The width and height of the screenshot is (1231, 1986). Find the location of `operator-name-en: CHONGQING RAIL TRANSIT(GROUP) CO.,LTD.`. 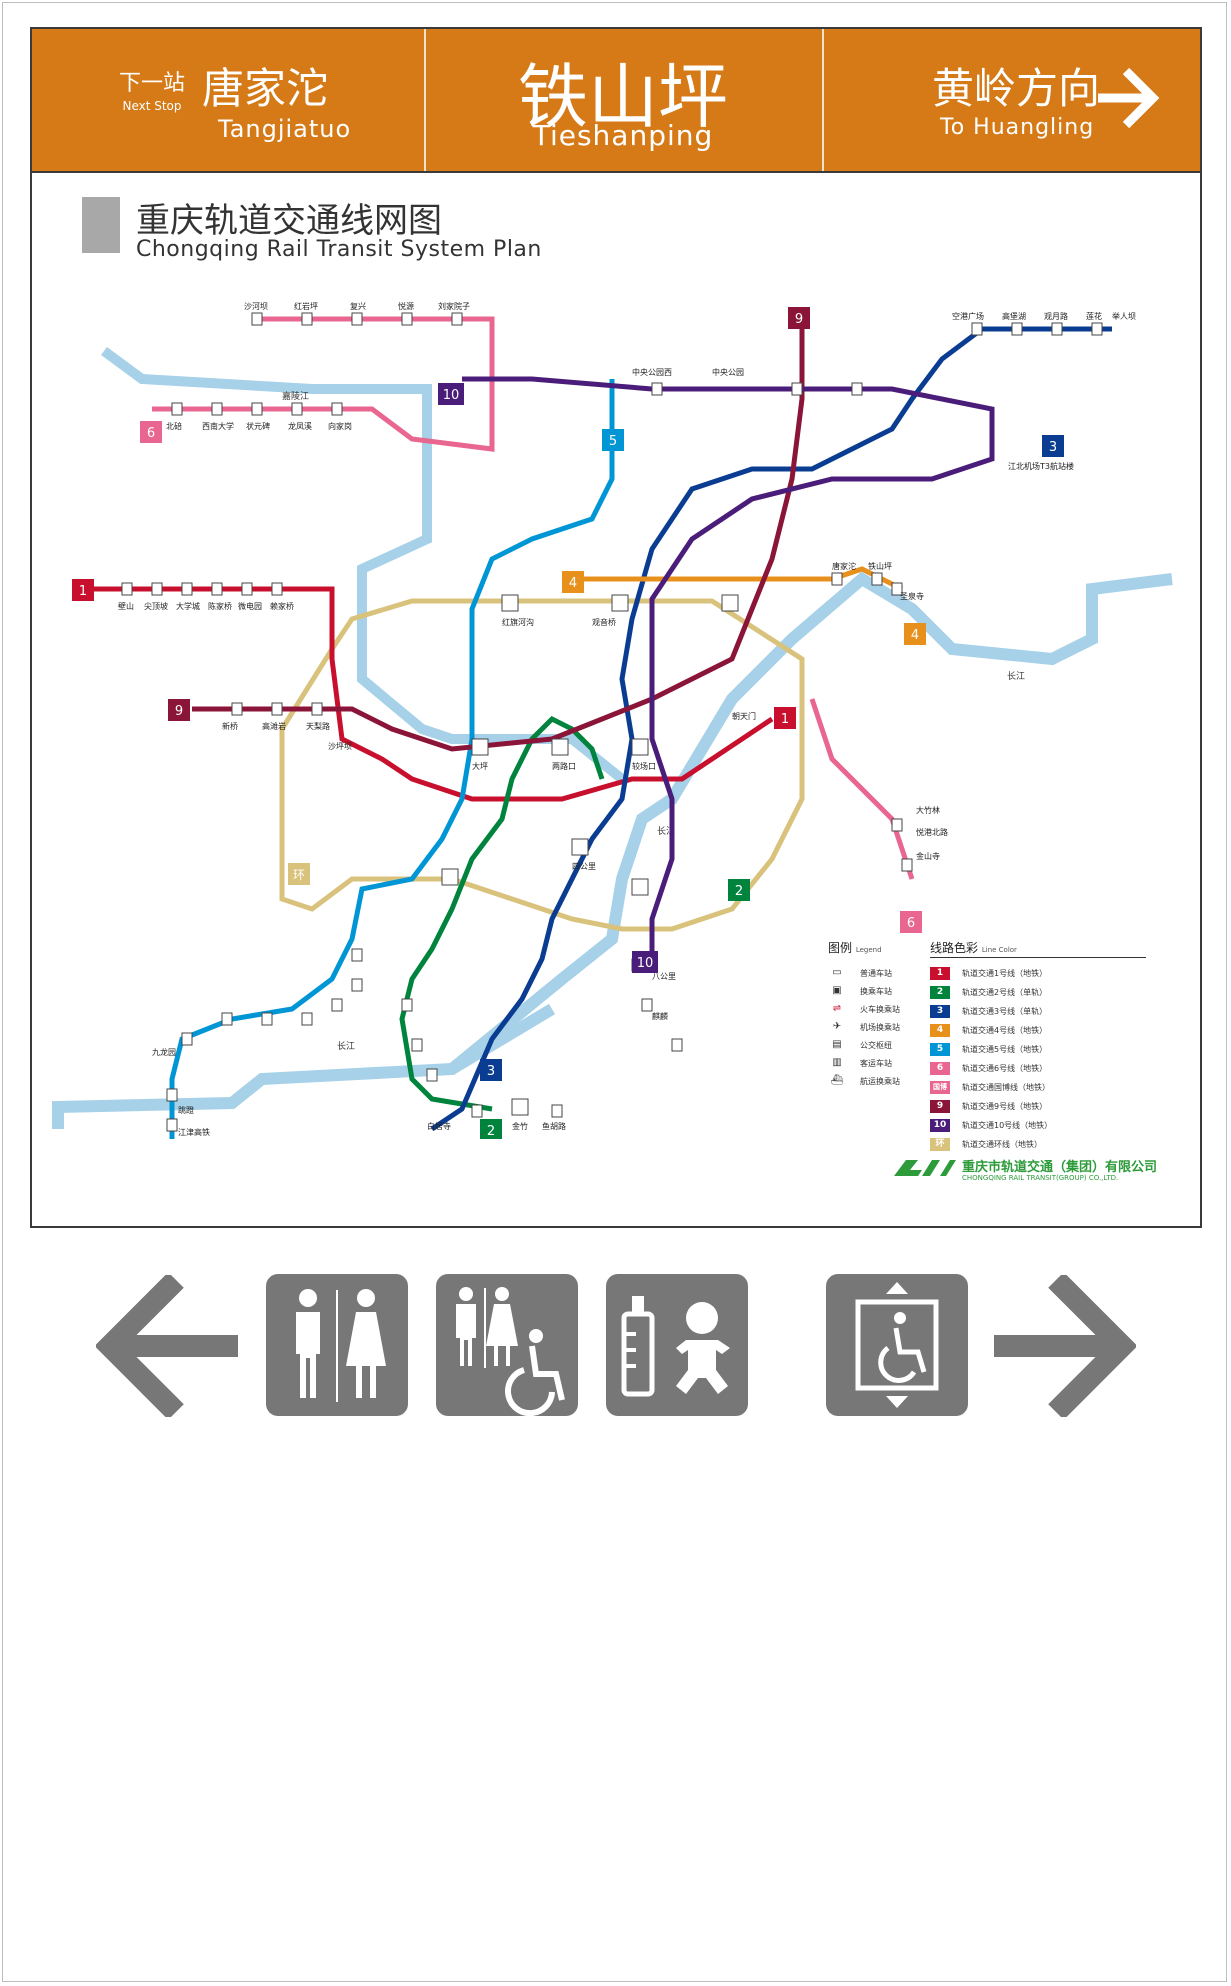

operator-name-en: CHONGQING RAIL TRANSIT(GROUP) CO.,LTD. is located at coordinates (1040, 1178).